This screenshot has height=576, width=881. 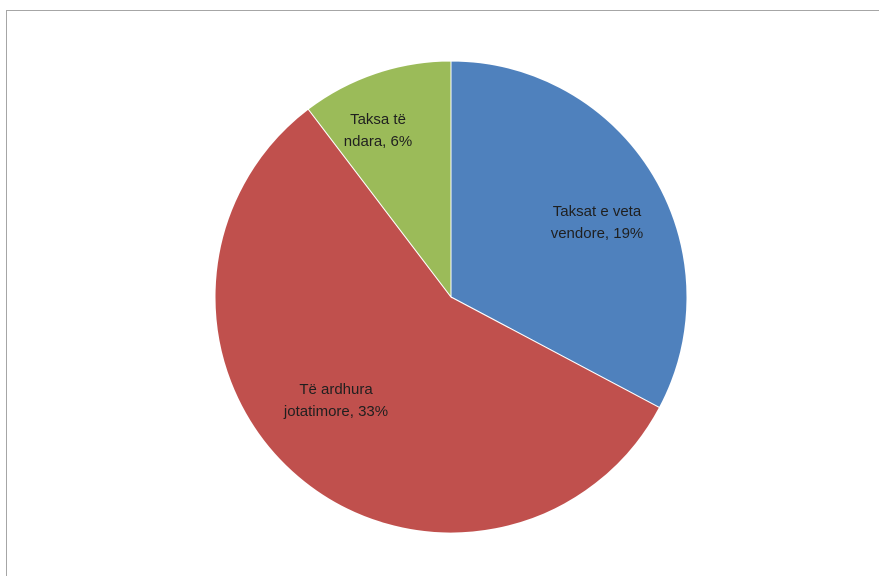 I want to click on pie-slice-label-line: vendore, 19%, so click(x=597, y=233).